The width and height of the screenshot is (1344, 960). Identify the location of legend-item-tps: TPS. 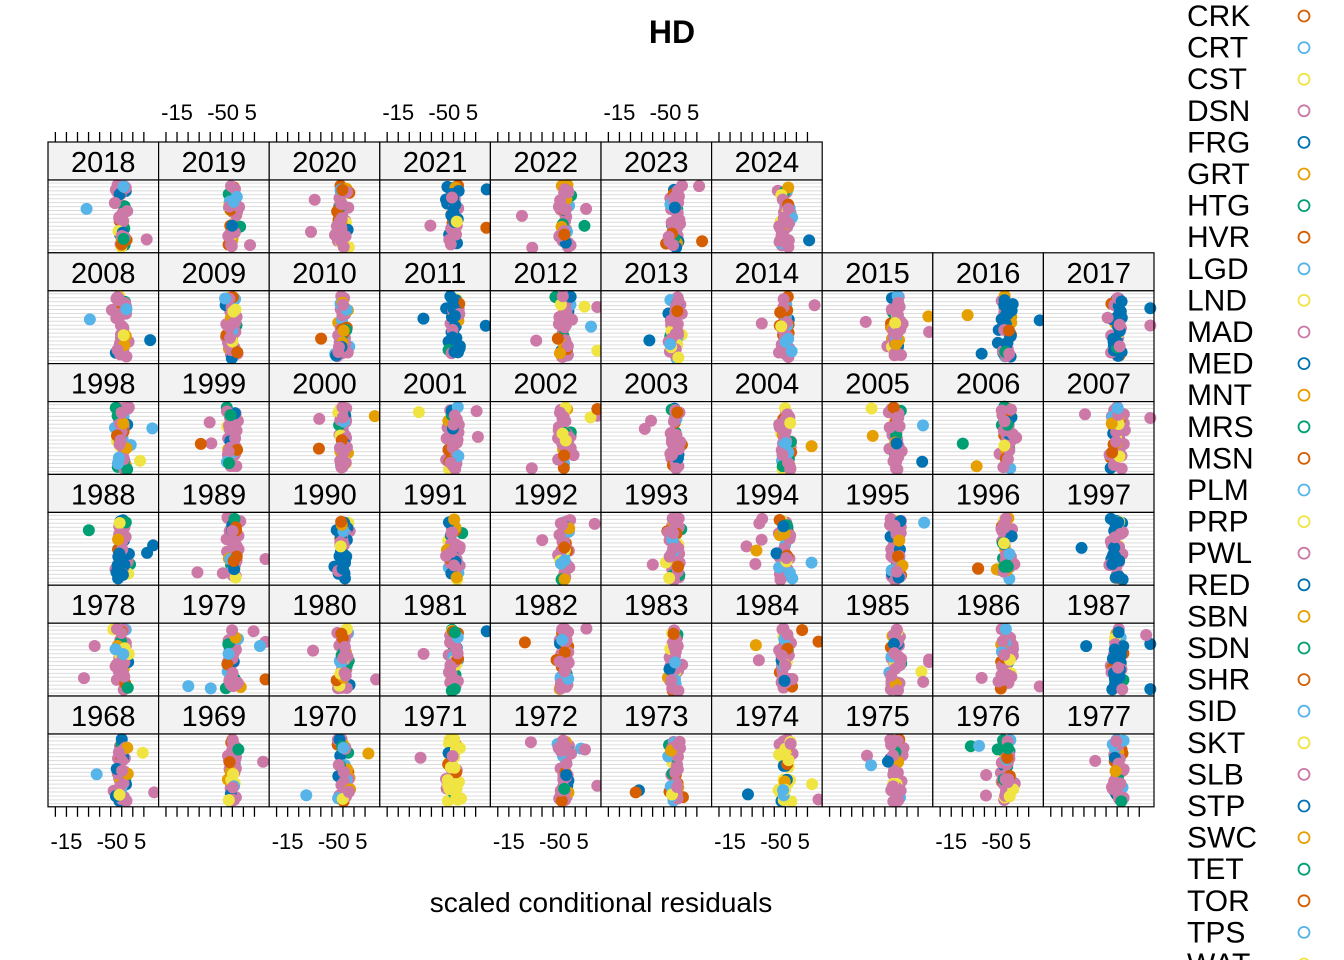
(1249, 932).